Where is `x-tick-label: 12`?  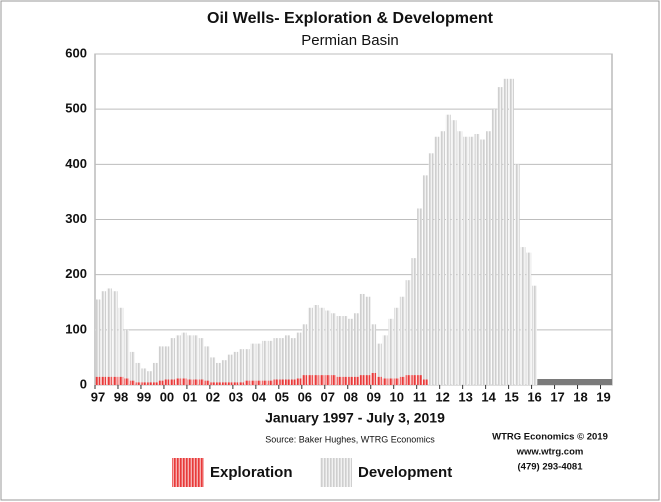 x-tick-label: 12 is located at coordinates (442, 396).